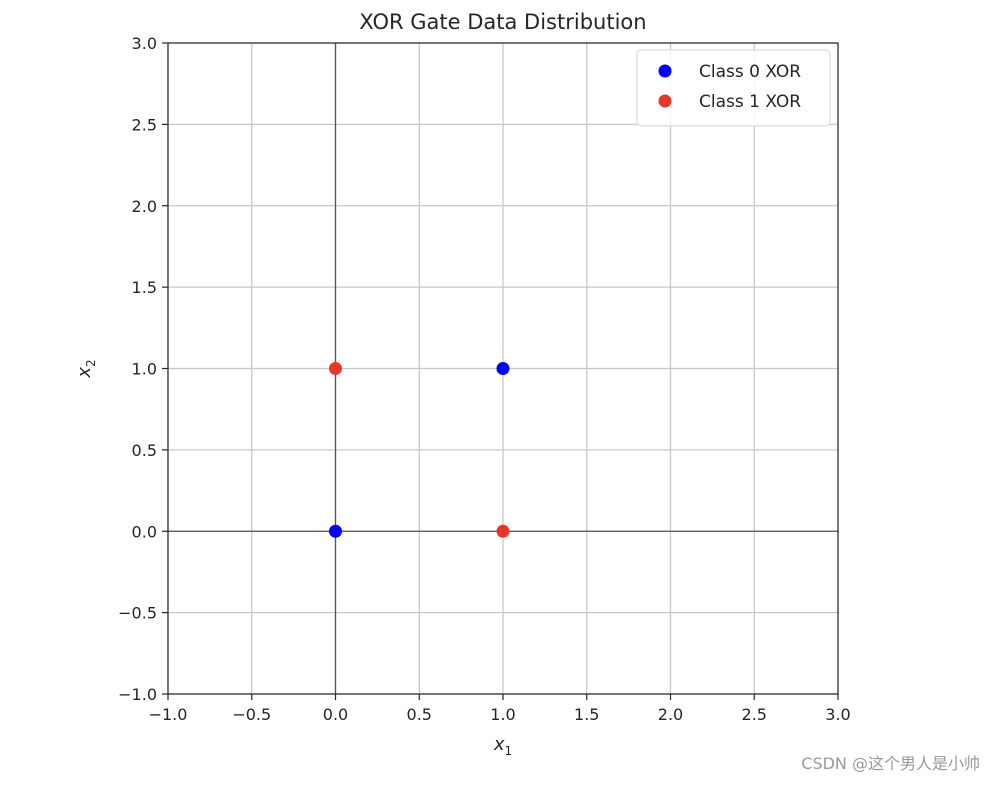 Image resolution: width=994 pixels, height=786 pixels. What do you see at coordinates (419, 714) in the screenshot?
I see `x-tick-label: 0.5` at bounding box center [419, 714].